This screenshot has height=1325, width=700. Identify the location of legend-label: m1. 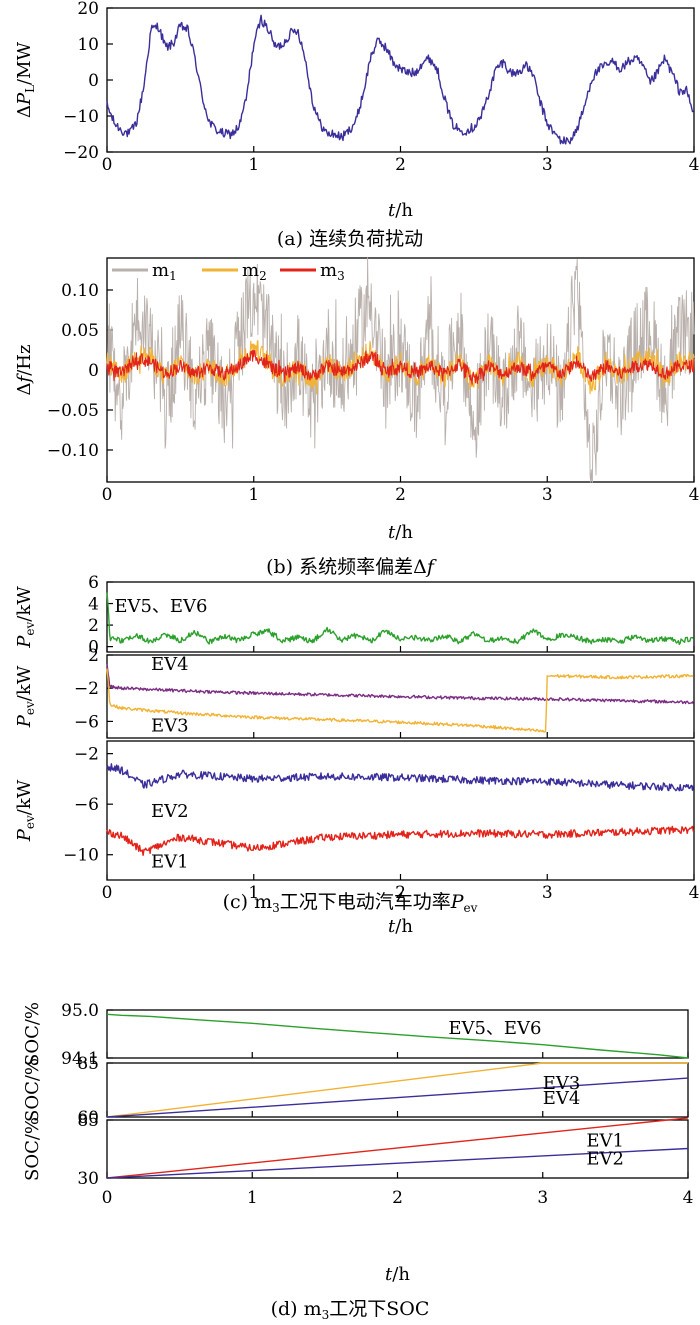
(164, 271).